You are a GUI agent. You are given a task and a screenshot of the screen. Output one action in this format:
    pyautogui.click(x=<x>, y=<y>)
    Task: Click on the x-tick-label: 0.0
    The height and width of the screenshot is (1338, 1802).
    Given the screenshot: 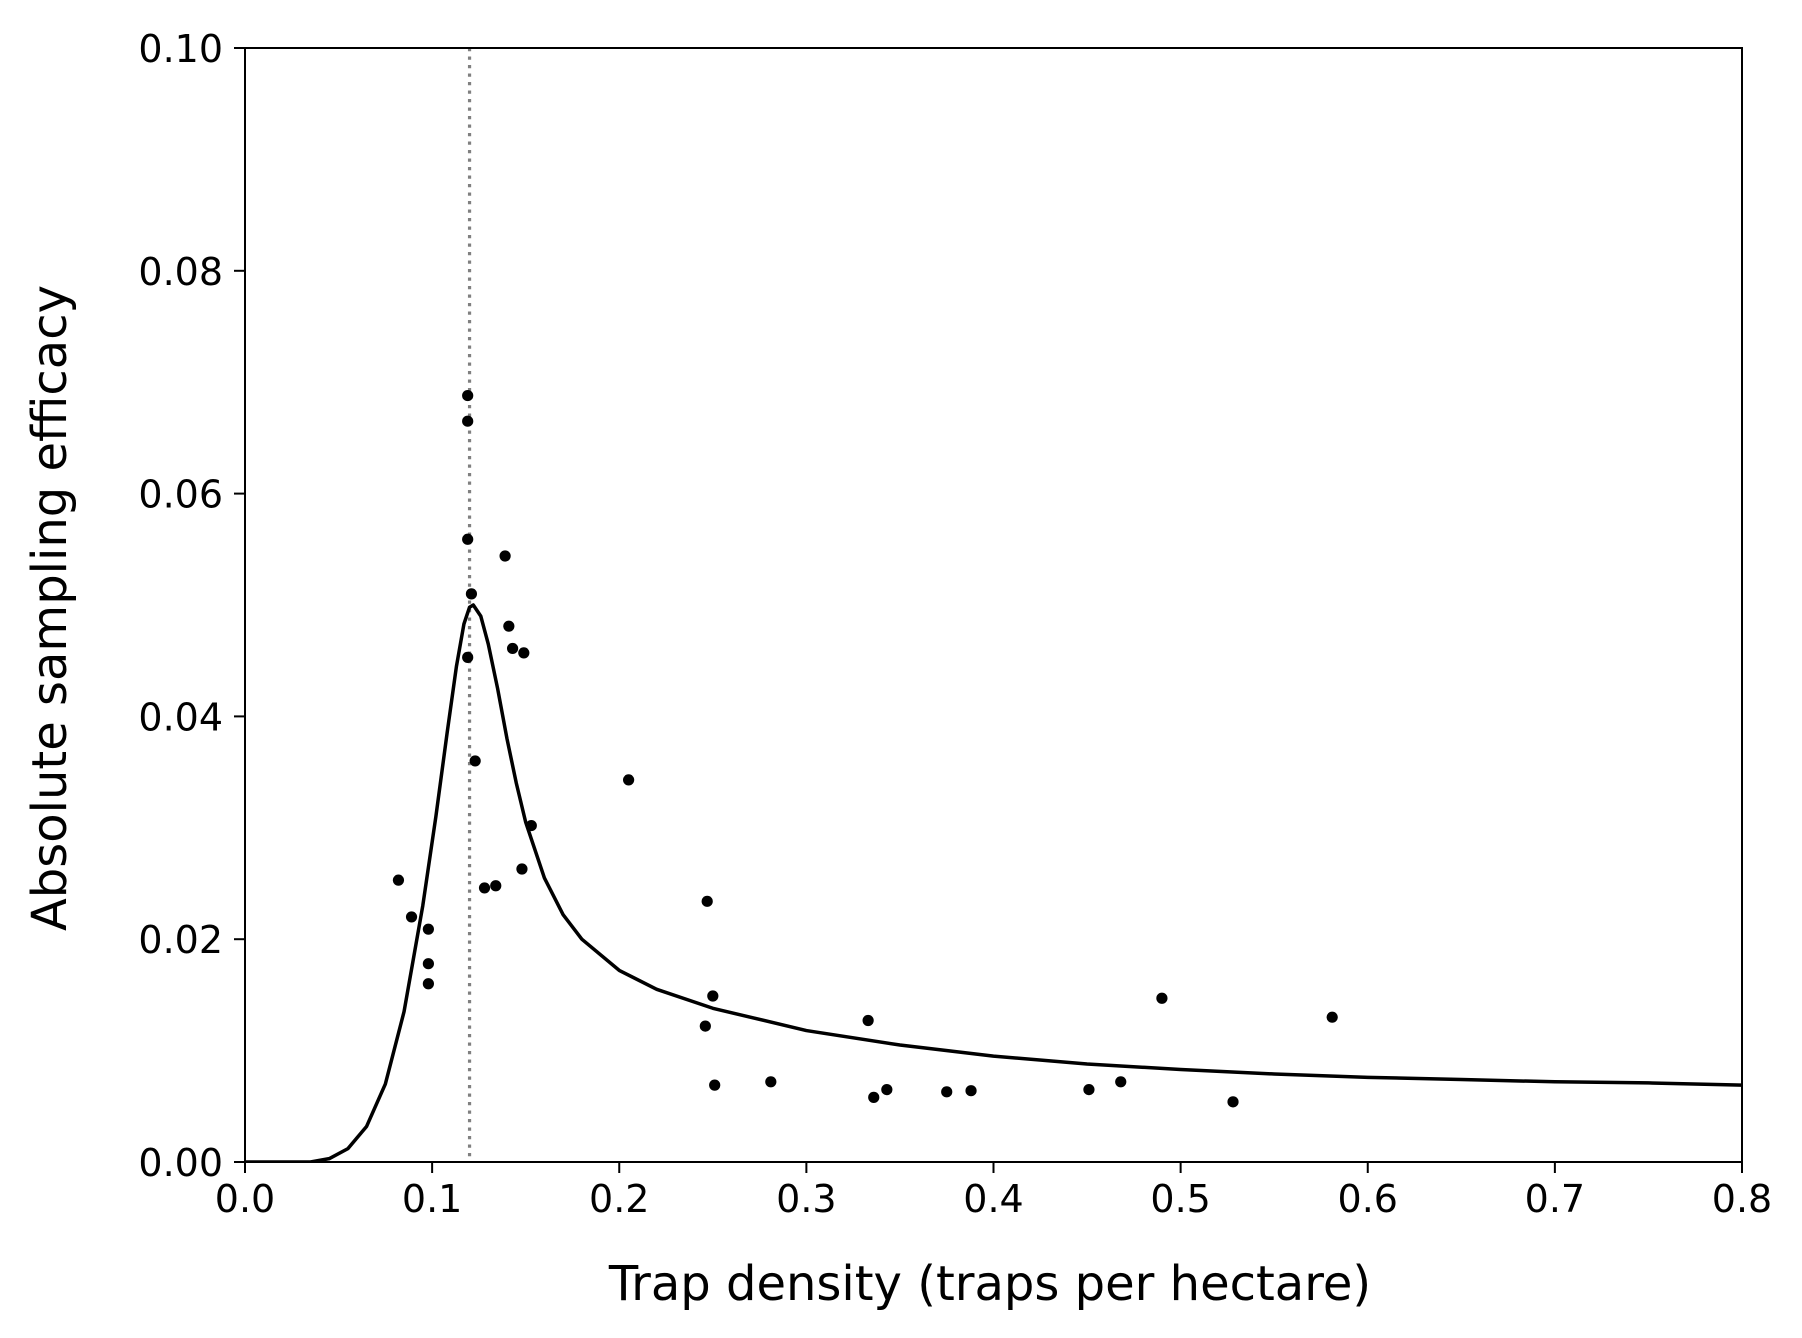 What is the action you would take?
    pyautogui.click(x=245, y=1199)
    